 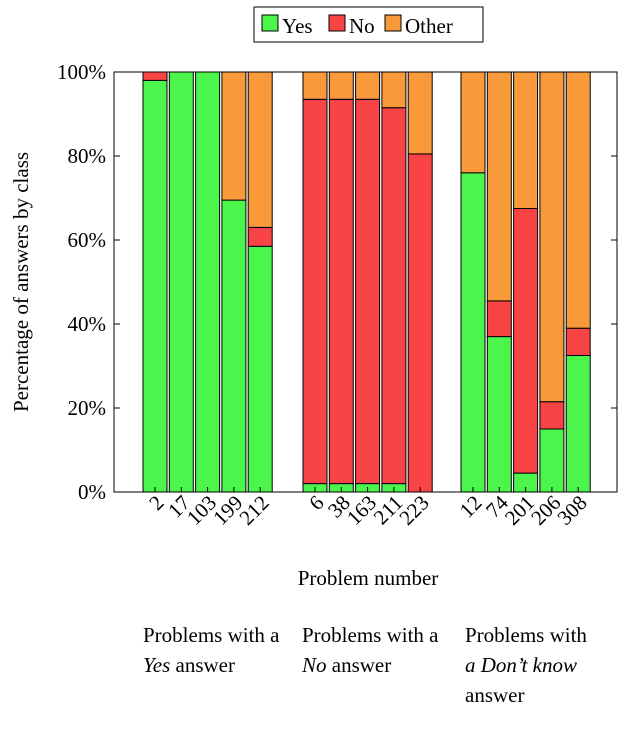 I want to click on group-caption-yes: Problems with a Yes answer, so click(x=211, y=650).